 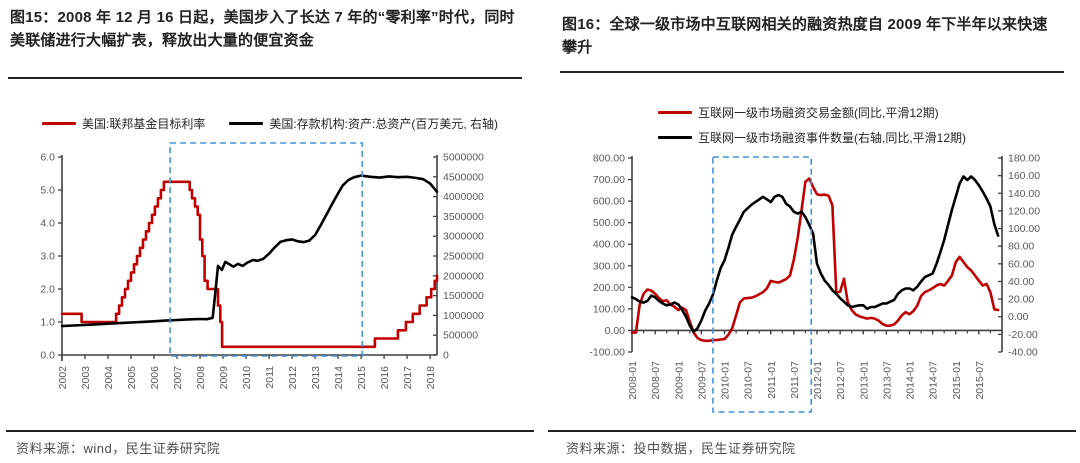 What do you see at coordinates (224, 378) in the screenshot?
I see `svg-text: 2009` at bounding box center [224, 378].